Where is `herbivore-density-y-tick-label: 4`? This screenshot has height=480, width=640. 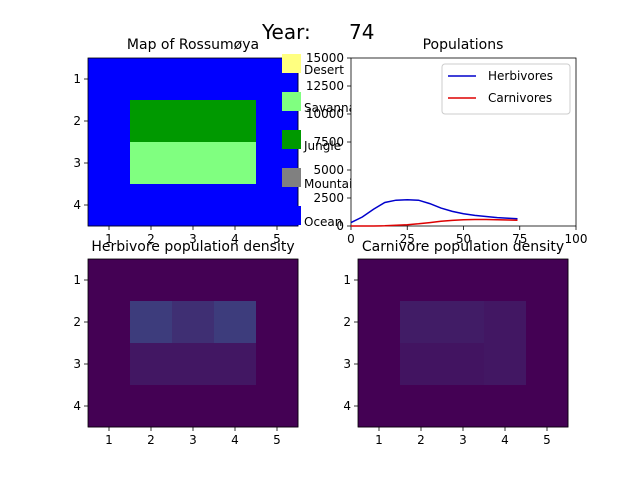
herbivore-density-y-tick-label: 4 is located at coordinates (77, 406).